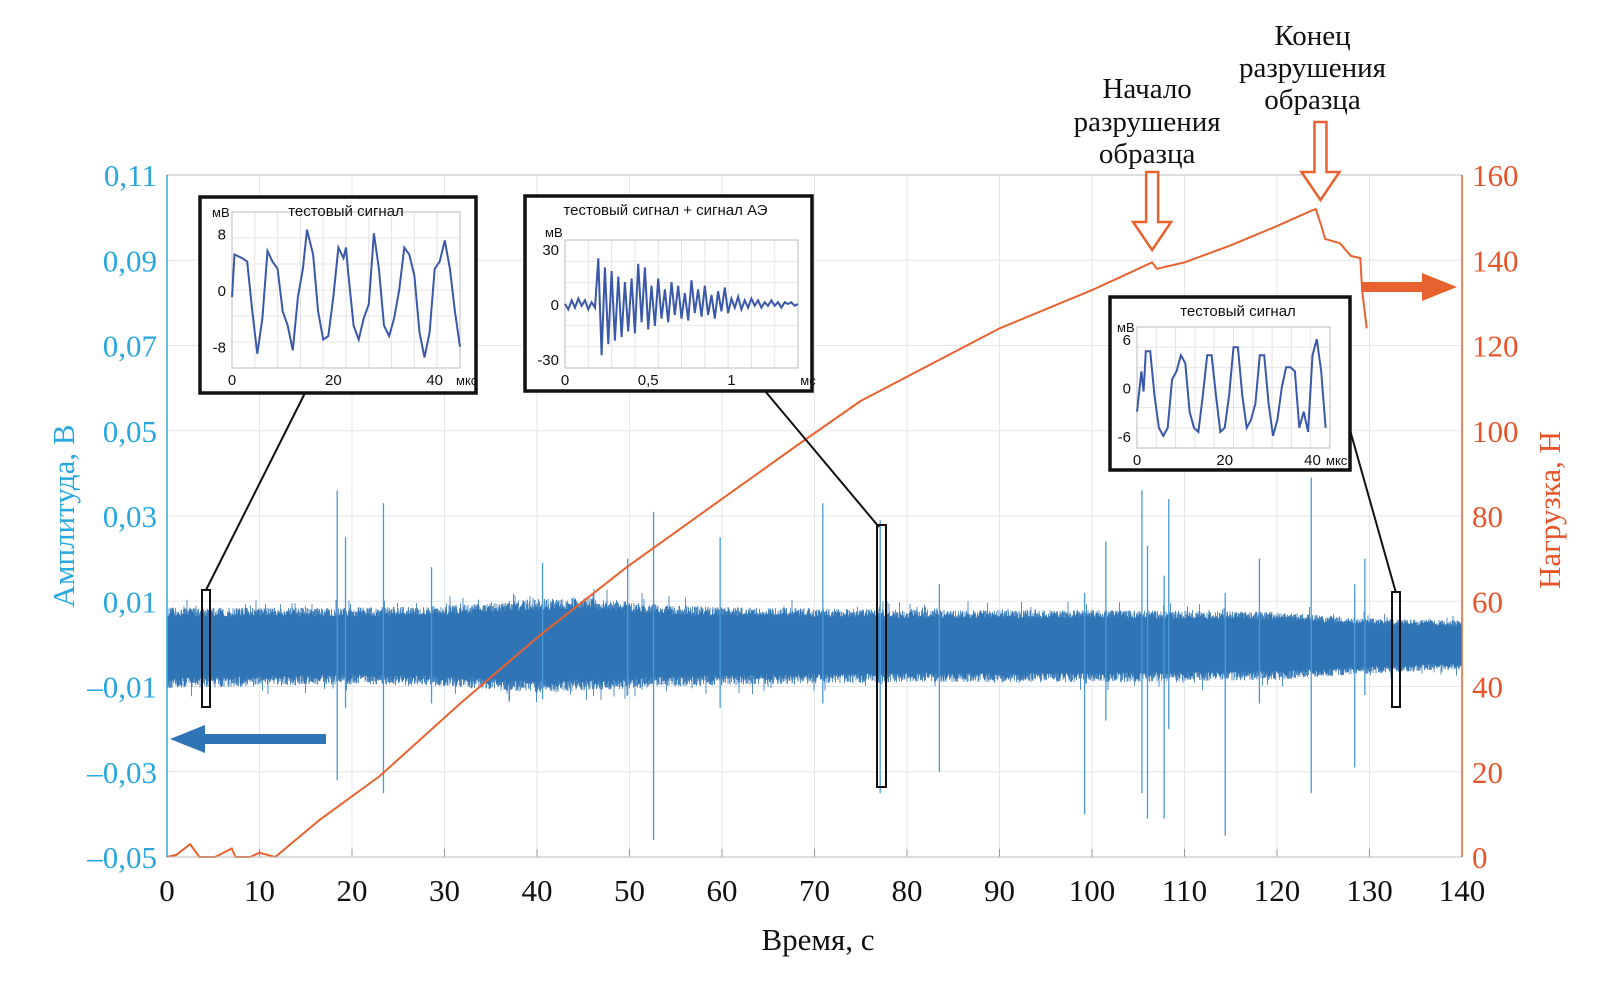 The height and width of the screenshot is (1006, 1611). What do you see at coordinates (537, 890) in the screenshot?
I see `x-tick-label: 40` at bounding box center [537, 890].